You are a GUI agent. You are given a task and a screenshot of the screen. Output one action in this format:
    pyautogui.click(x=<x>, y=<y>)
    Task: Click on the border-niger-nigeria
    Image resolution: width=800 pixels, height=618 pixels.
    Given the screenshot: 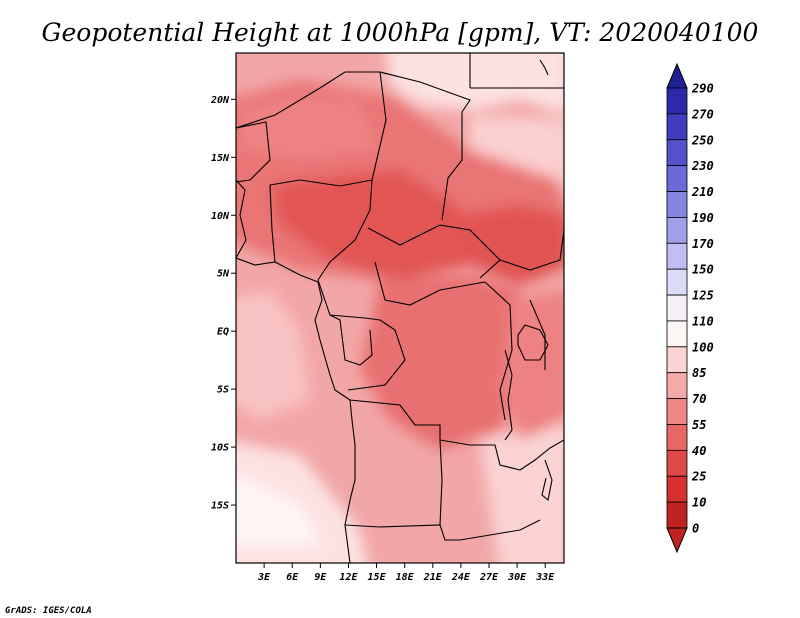 What is the action you would take?
    pyautogui.click(x=321, y=183)
    